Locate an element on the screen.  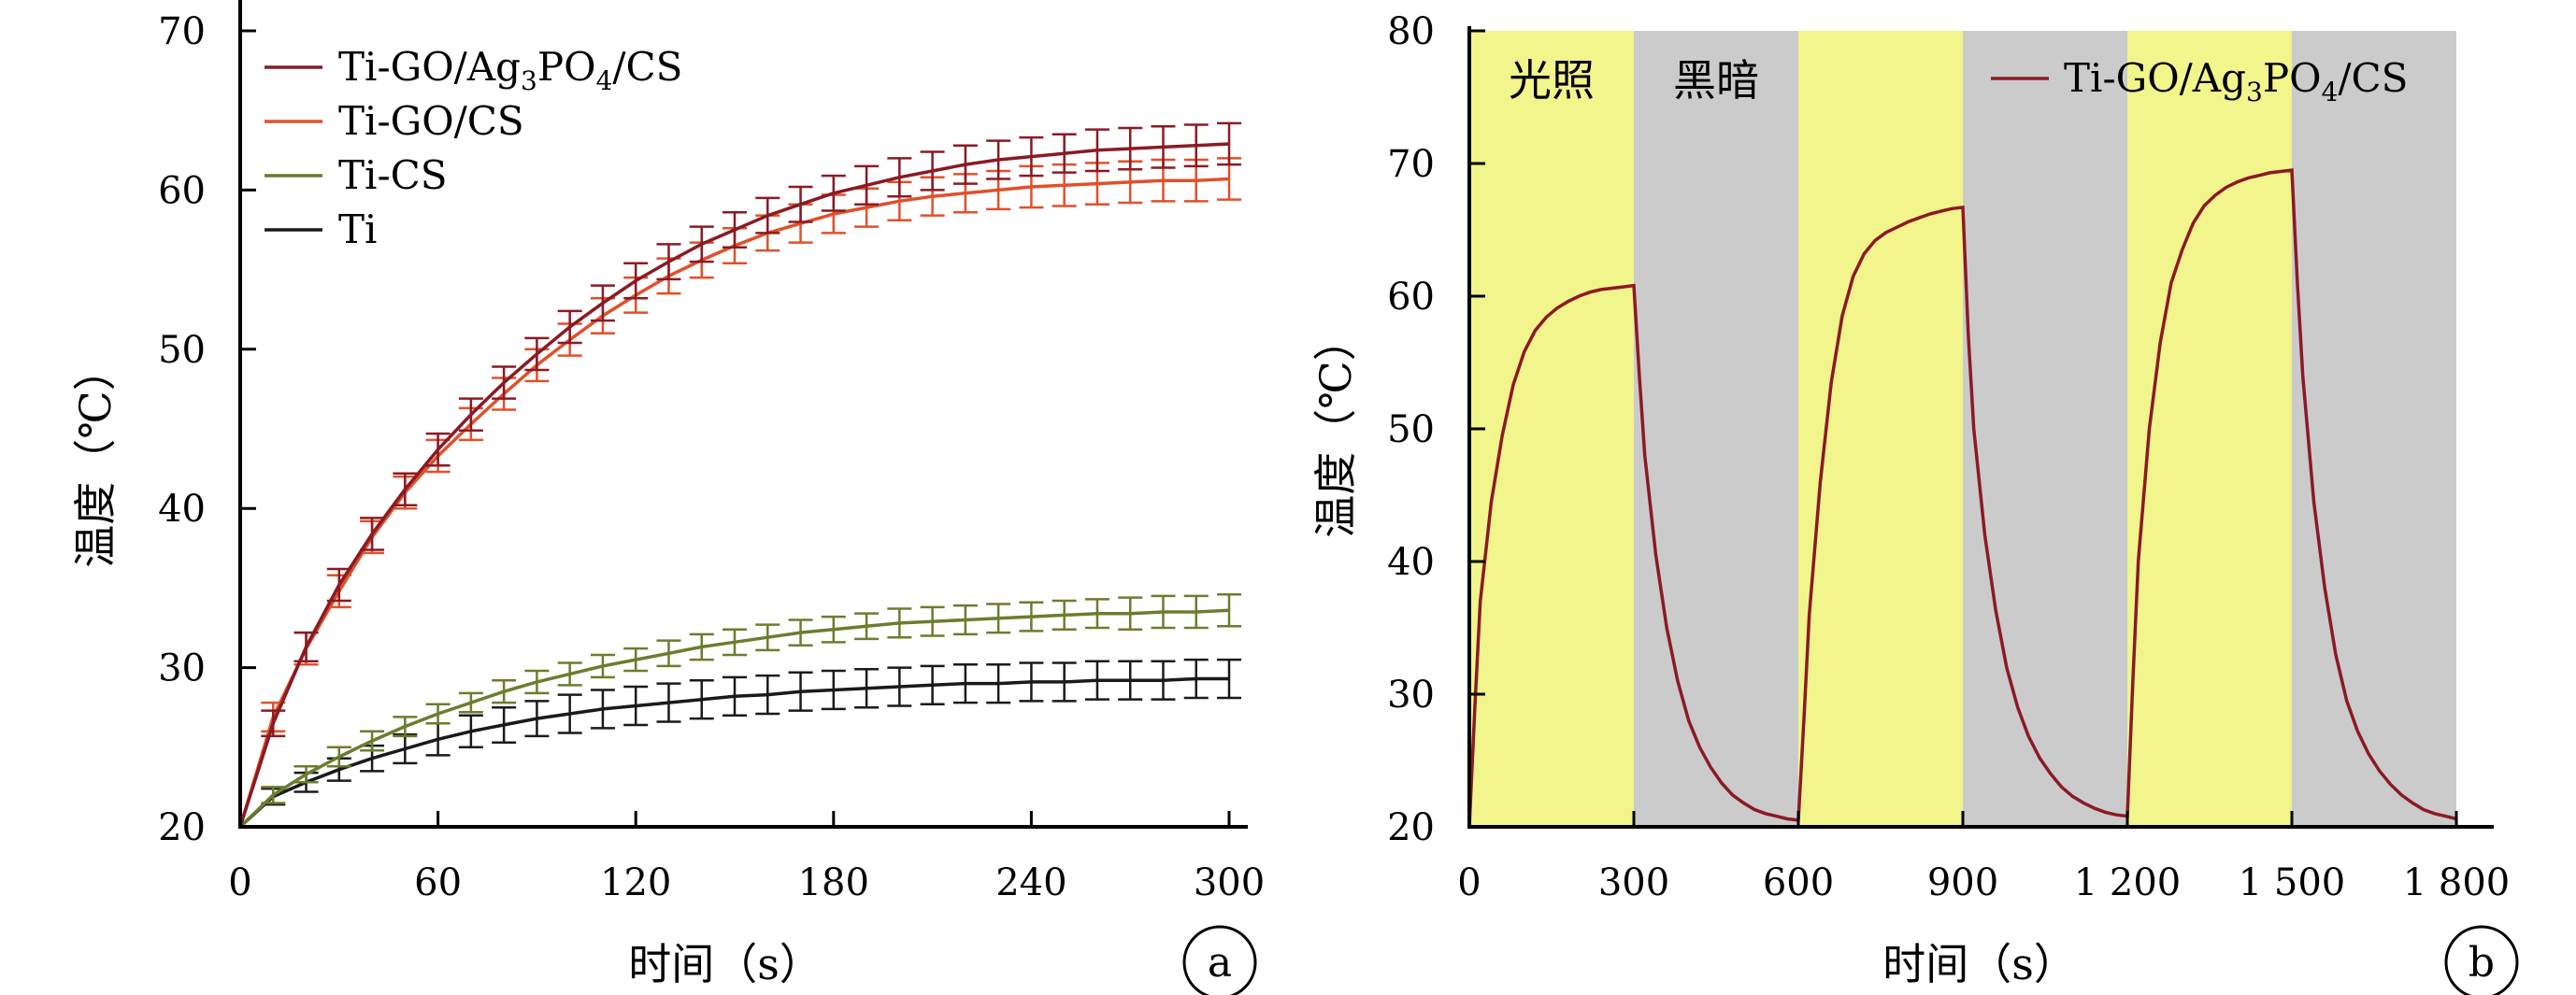
y-tick-label: 70 is located at coordinates (1411, 165).